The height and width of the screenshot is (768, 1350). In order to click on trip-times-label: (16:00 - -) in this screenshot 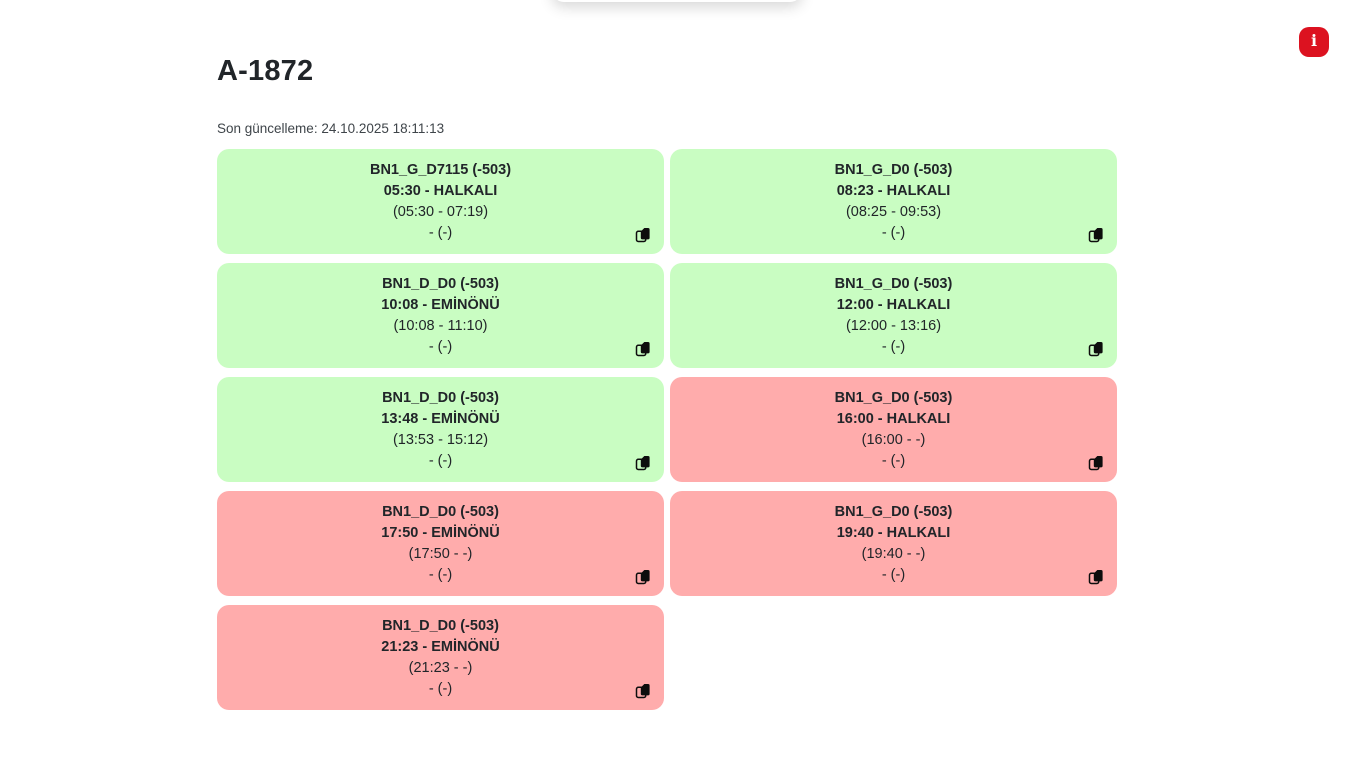, I will do `click(893, 439)`.